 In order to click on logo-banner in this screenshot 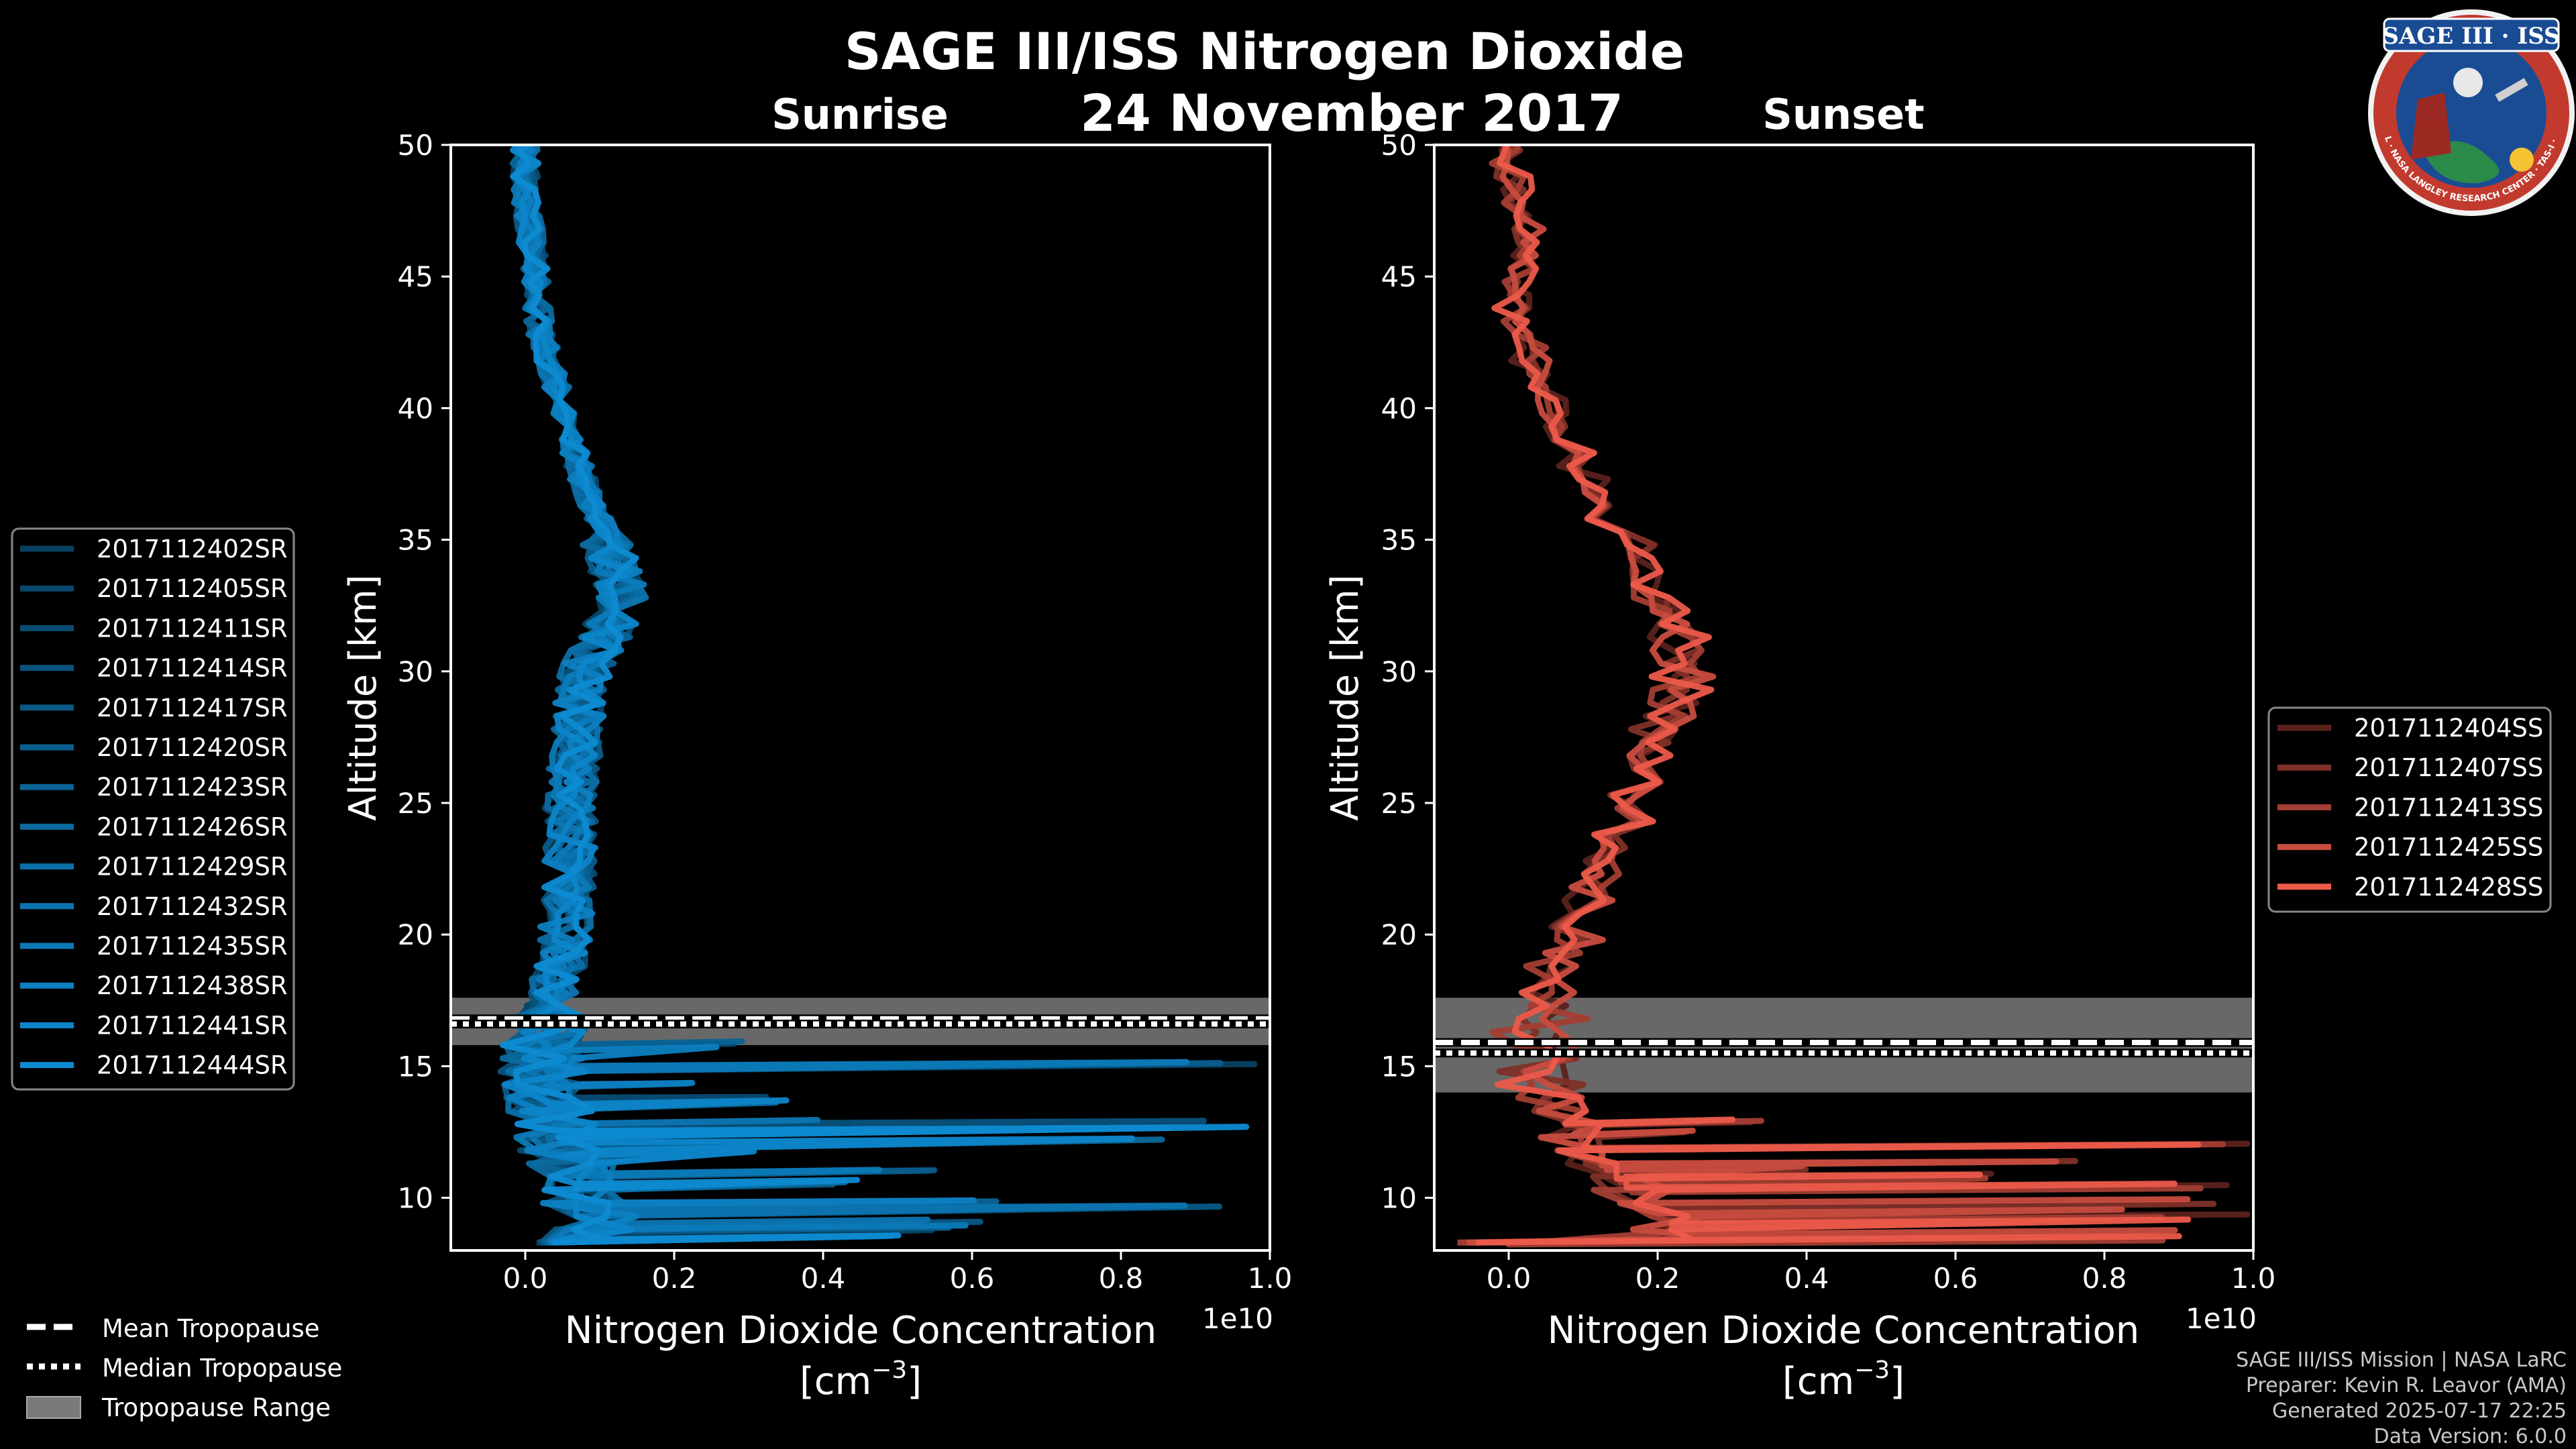, I will do `click(2471, 34)`.